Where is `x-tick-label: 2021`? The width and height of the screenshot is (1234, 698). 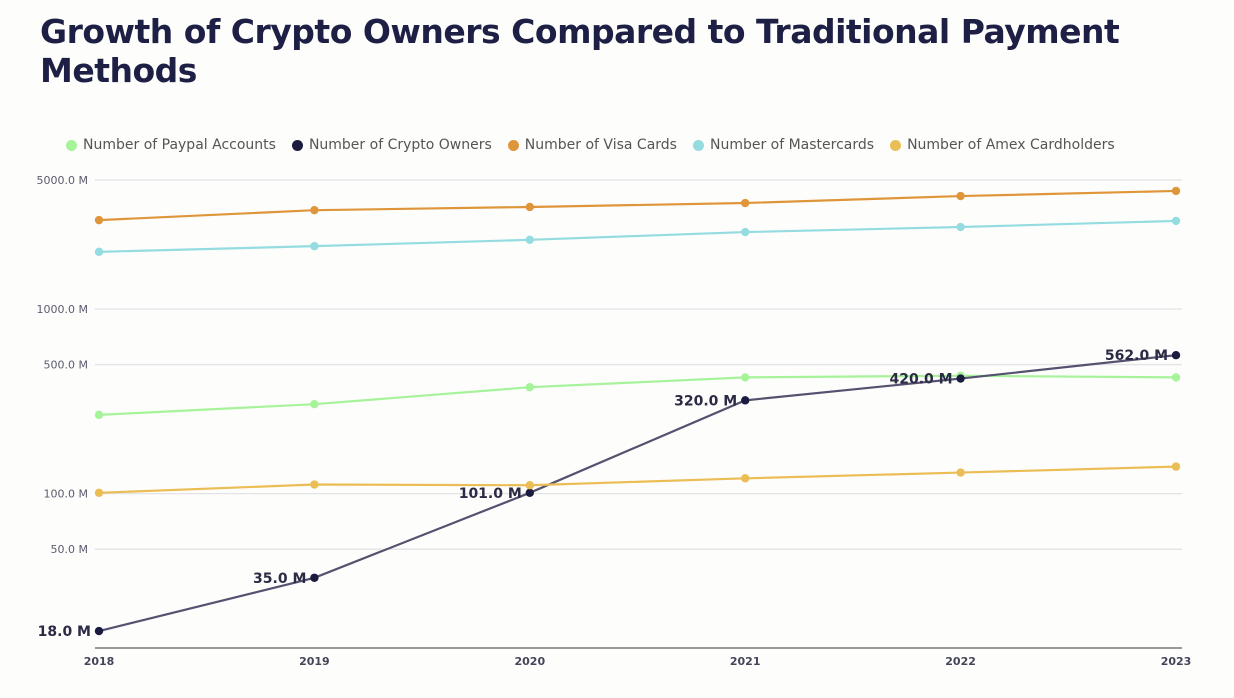 x-tick-label: 2021 is located at coordinates (745, 661).